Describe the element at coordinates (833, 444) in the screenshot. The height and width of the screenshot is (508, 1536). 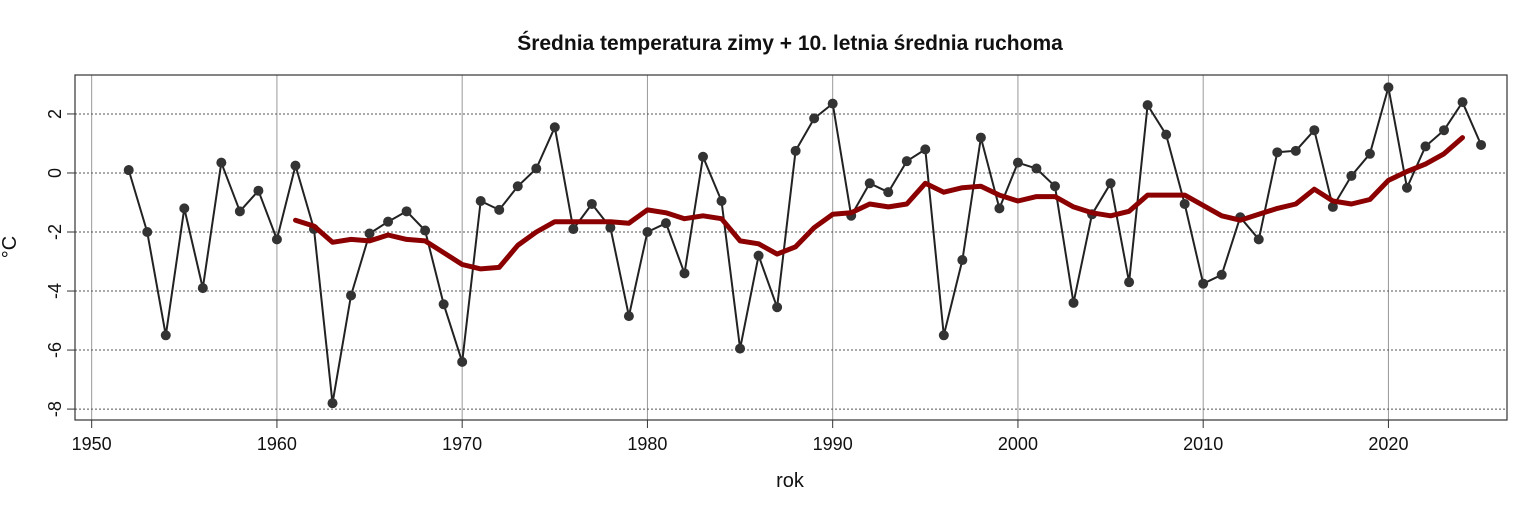
I see `x-tick-label: 1990` at that location.